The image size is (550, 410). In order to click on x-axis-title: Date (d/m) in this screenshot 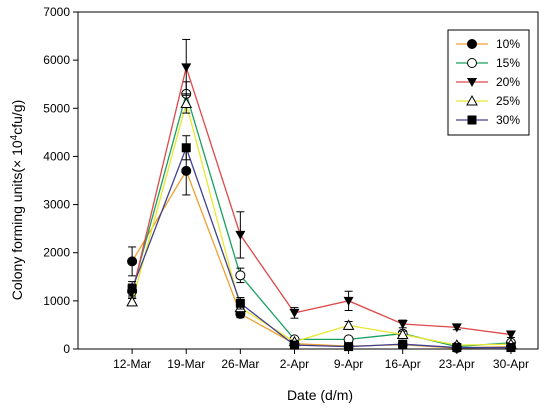, I will do `click(320, 395)`.